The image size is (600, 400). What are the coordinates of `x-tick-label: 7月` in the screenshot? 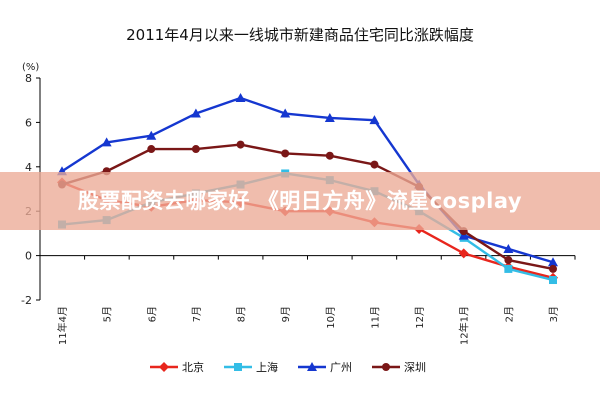 It's located at (197, 314).